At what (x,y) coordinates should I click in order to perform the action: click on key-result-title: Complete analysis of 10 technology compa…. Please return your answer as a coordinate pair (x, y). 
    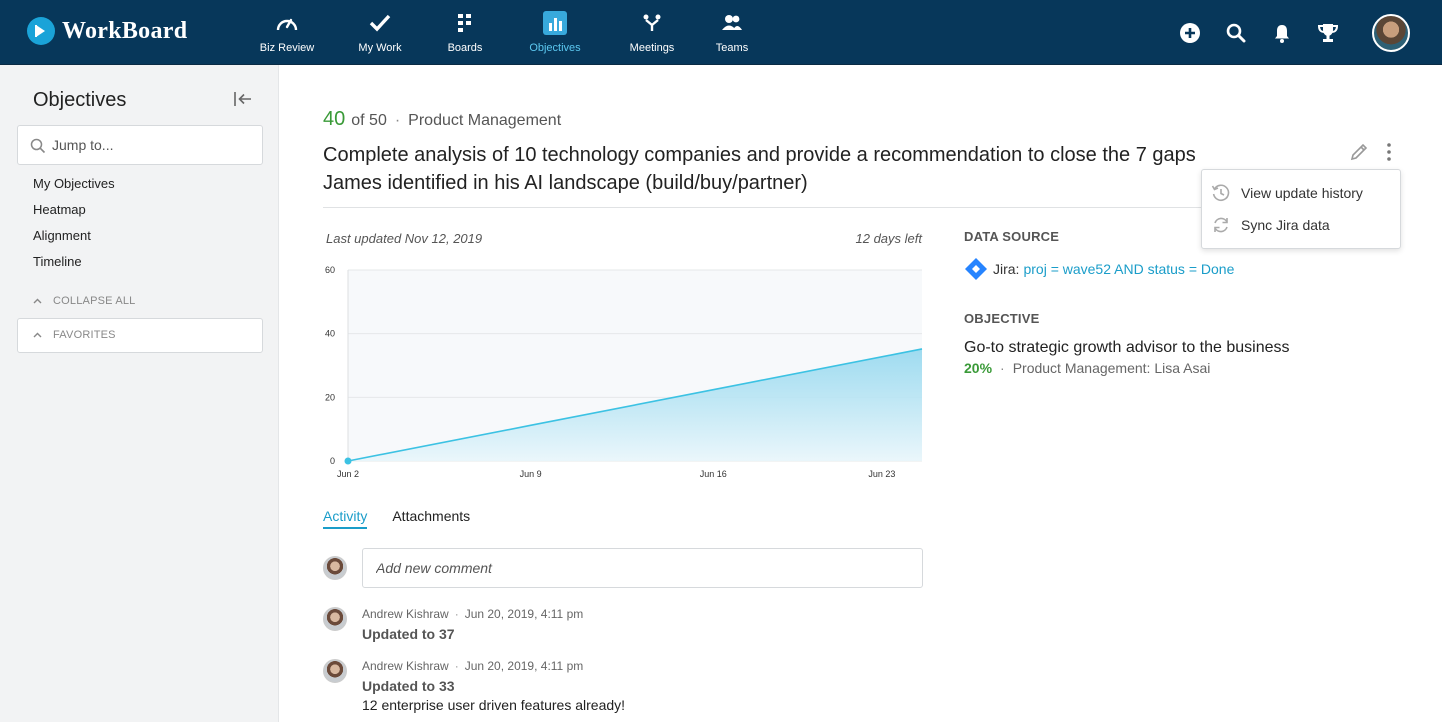
    Looking at the image, I should click on (759, 169).